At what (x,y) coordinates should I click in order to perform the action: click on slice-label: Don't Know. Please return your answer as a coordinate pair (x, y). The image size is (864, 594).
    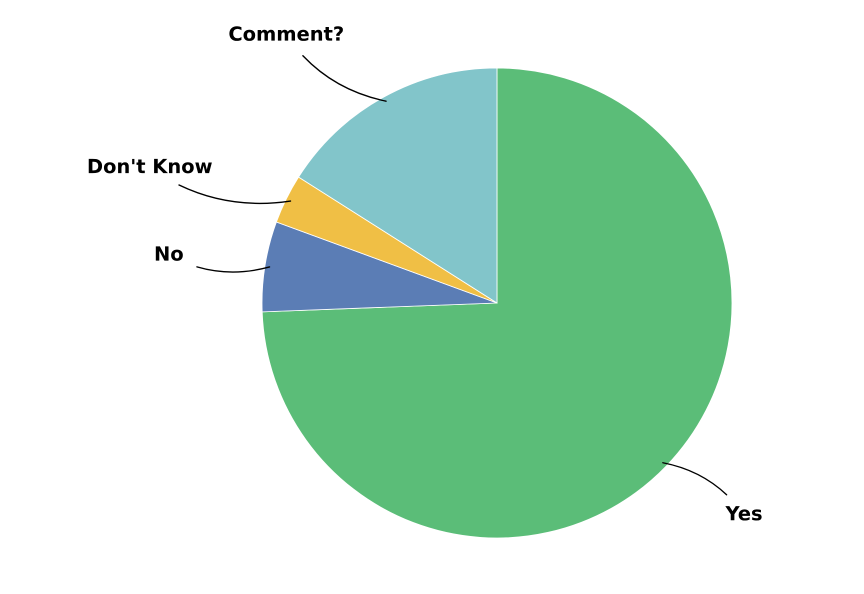
    Looking at the image, I should click on (150, 166).